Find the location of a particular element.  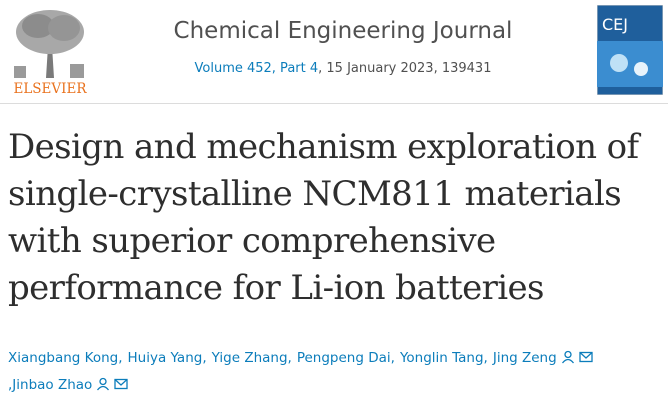

author-name: Pengpeng Dai is located at coordinates (343, 358).